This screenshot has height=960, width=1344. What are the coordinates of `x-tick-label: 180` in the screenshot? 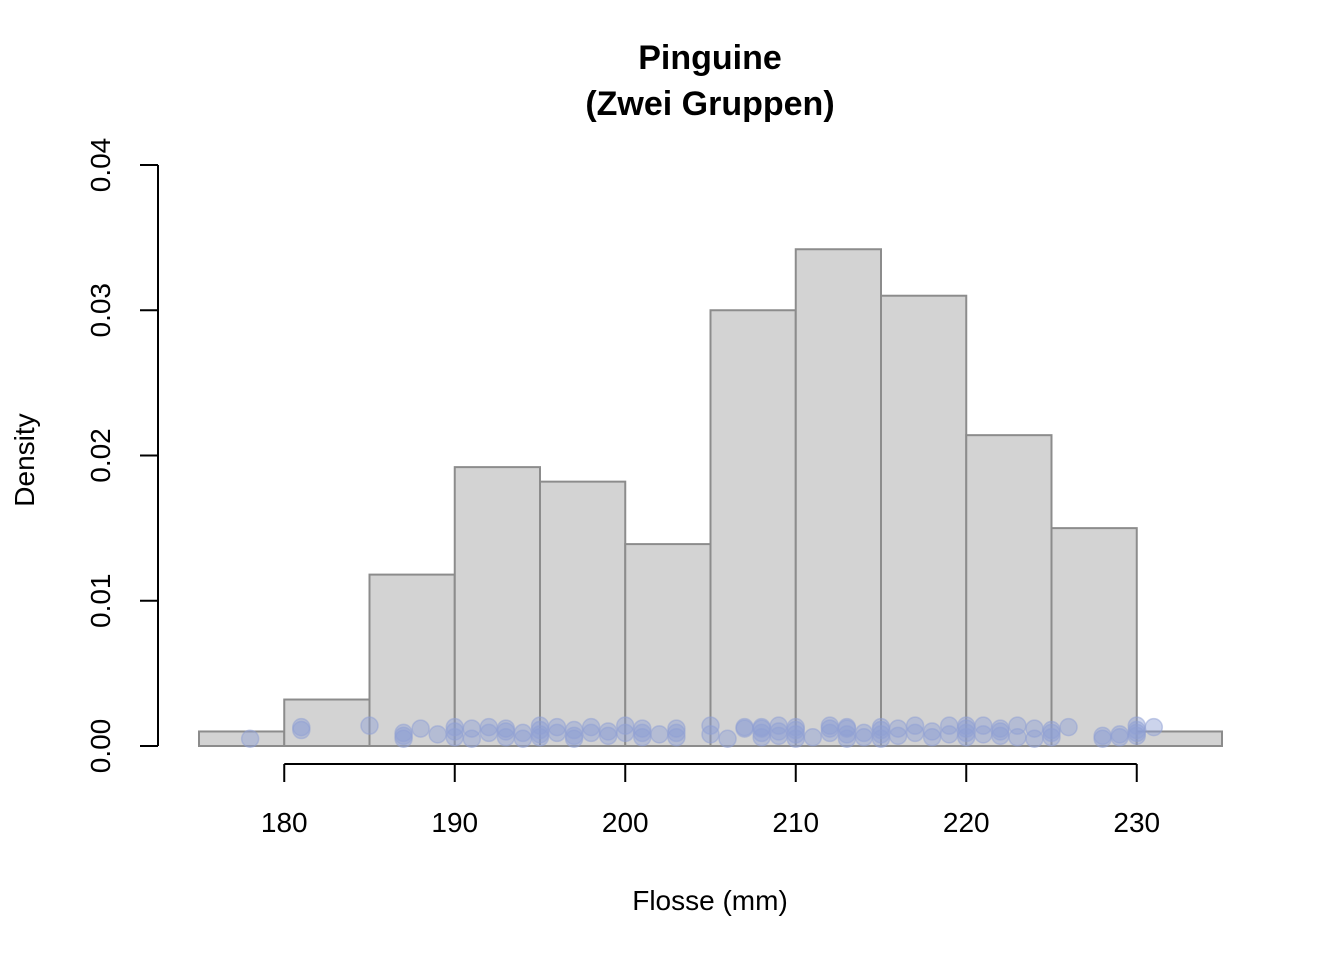 It's located at (284, 822).